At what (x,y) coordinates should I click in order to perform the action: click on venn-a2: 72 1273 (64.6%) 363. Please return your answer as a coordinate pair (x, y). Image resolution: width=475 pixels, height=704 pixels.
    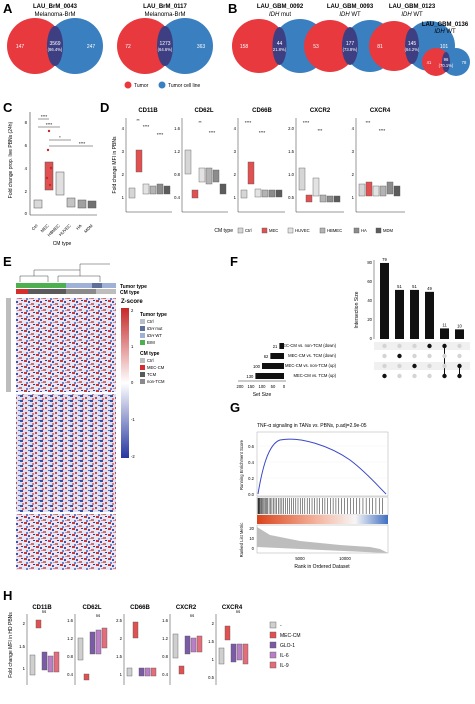
    Looking at the image, I should click on (165, 46).